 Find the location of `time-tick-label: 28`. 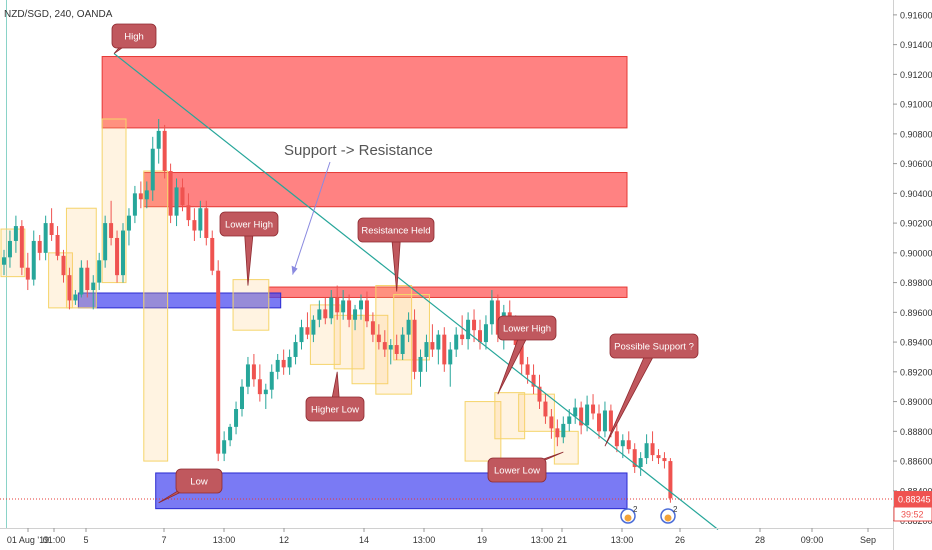

time-tick-label: 28 is located at coordinates (760, 540).